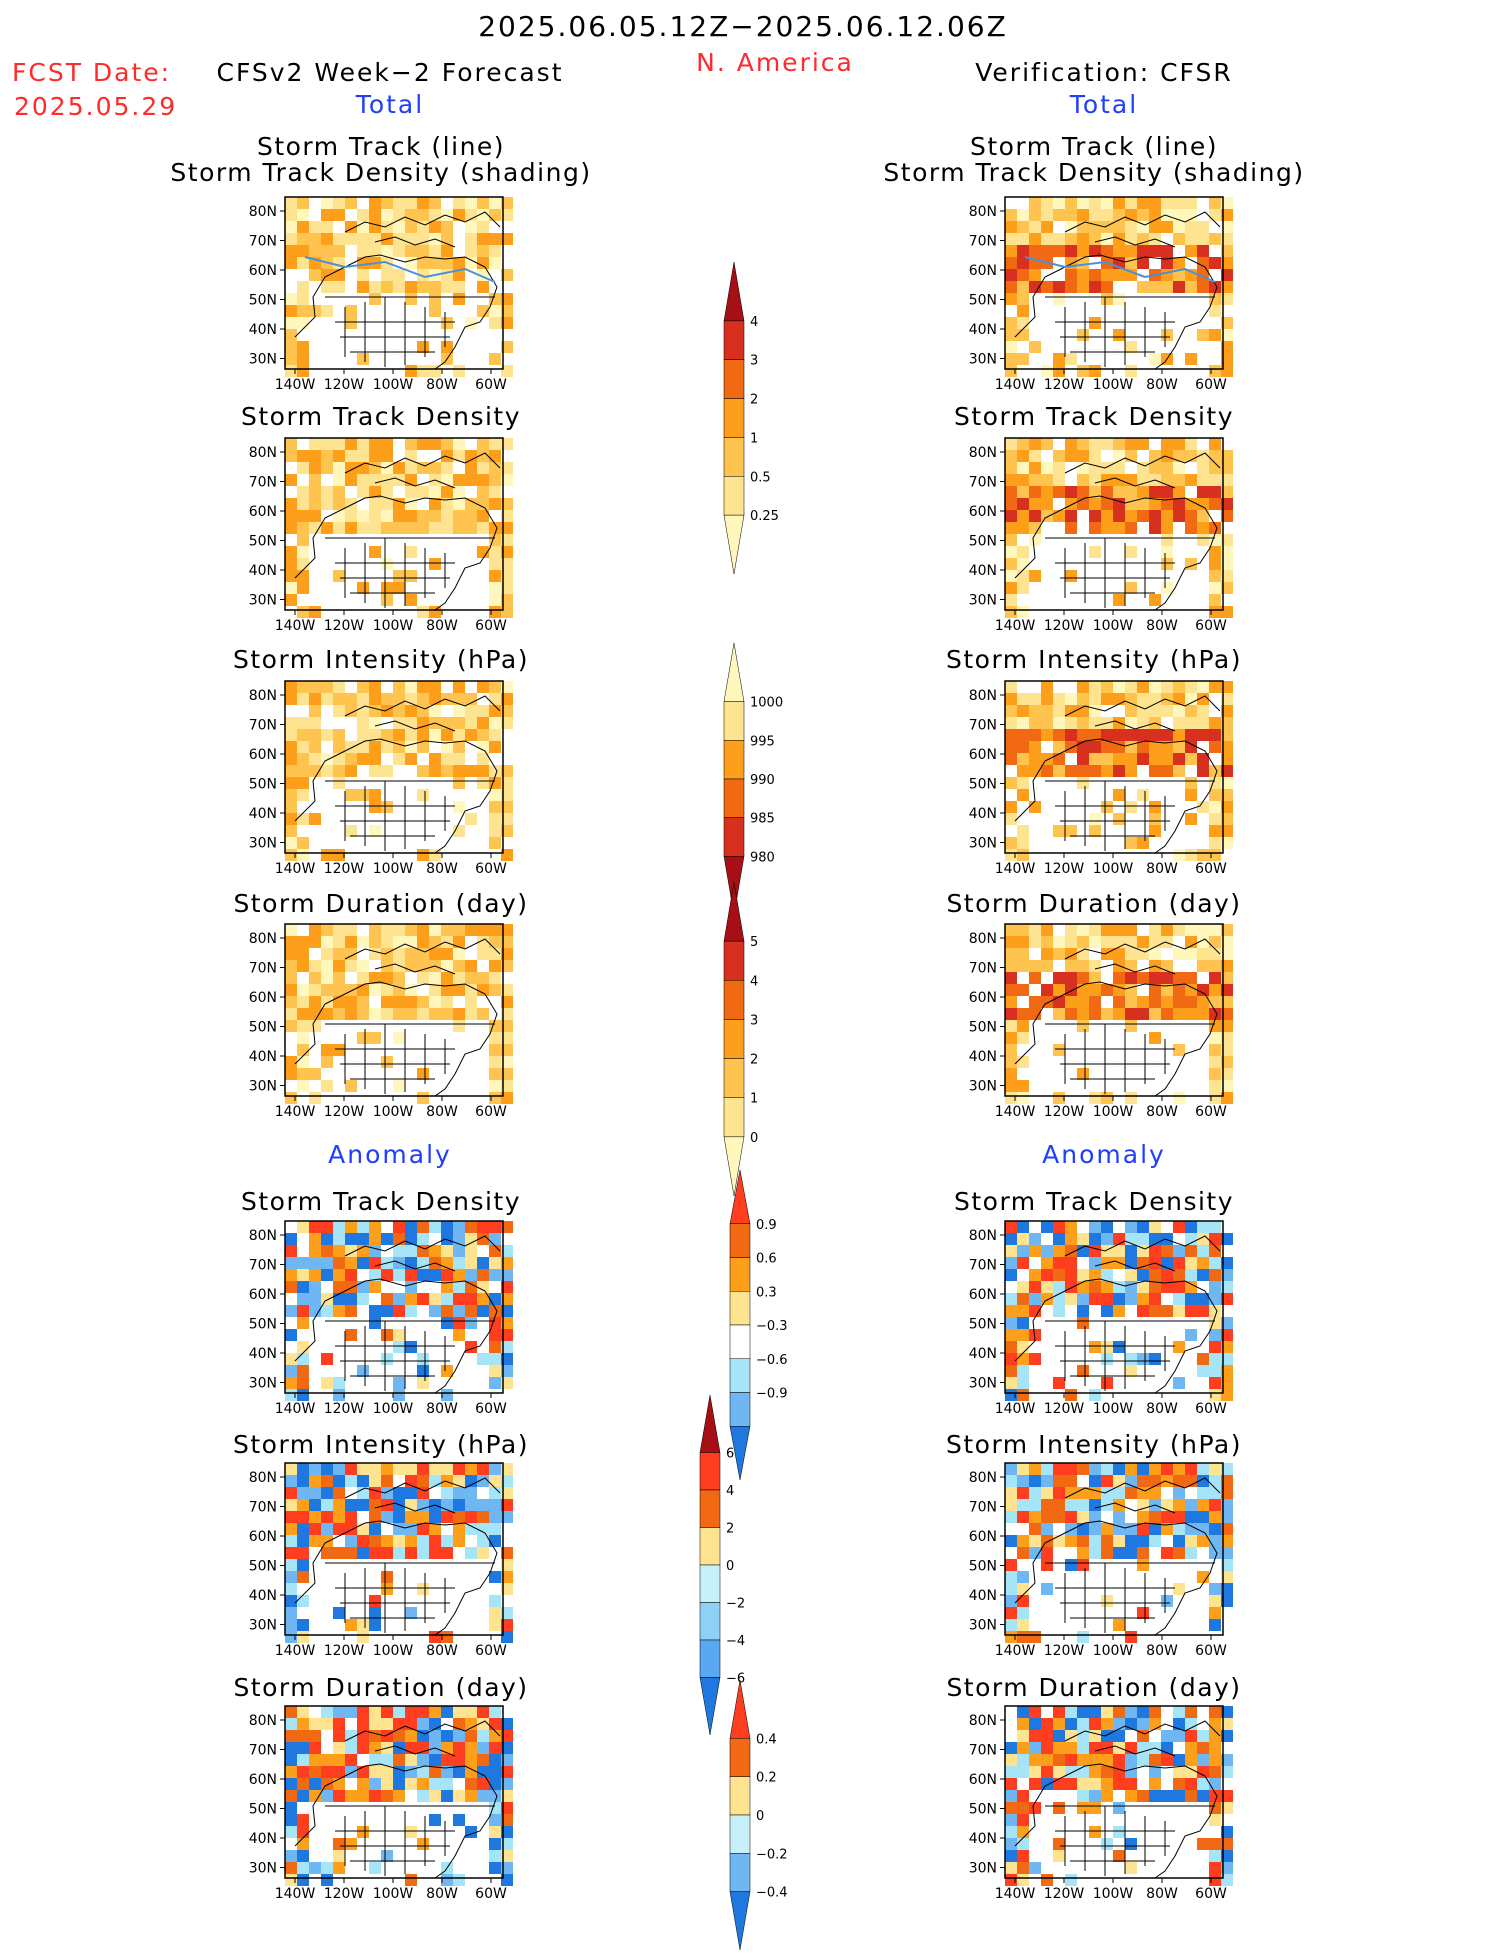 This screenshot has width=1487, height=1954. I want to click on colorbar-label: 0, so click(760, 1816).